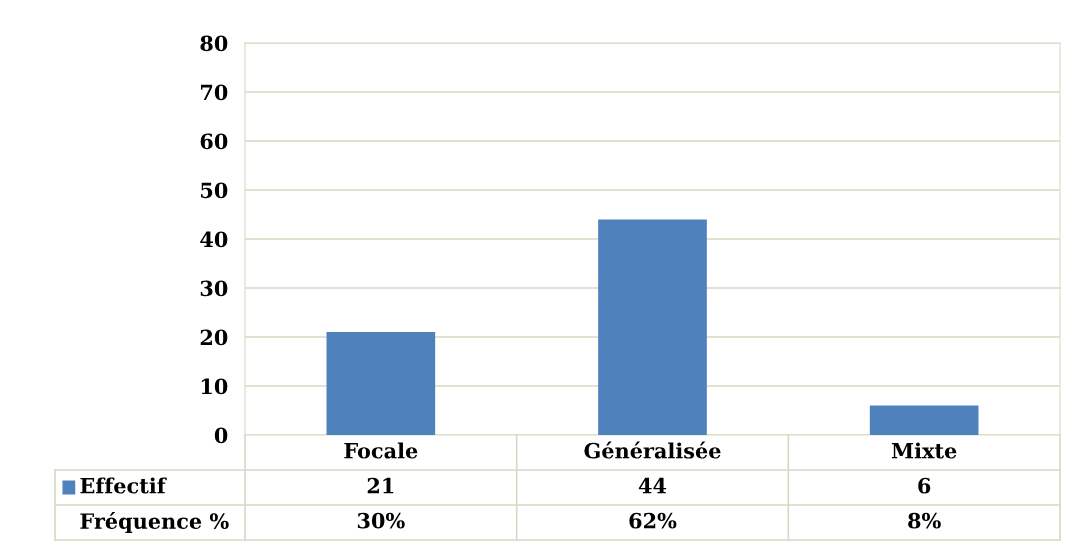  What do you see at coordinates (924, 450) in the screenshot?
I see `x-tick-label: Mixte` at bounding box center [924, 450].